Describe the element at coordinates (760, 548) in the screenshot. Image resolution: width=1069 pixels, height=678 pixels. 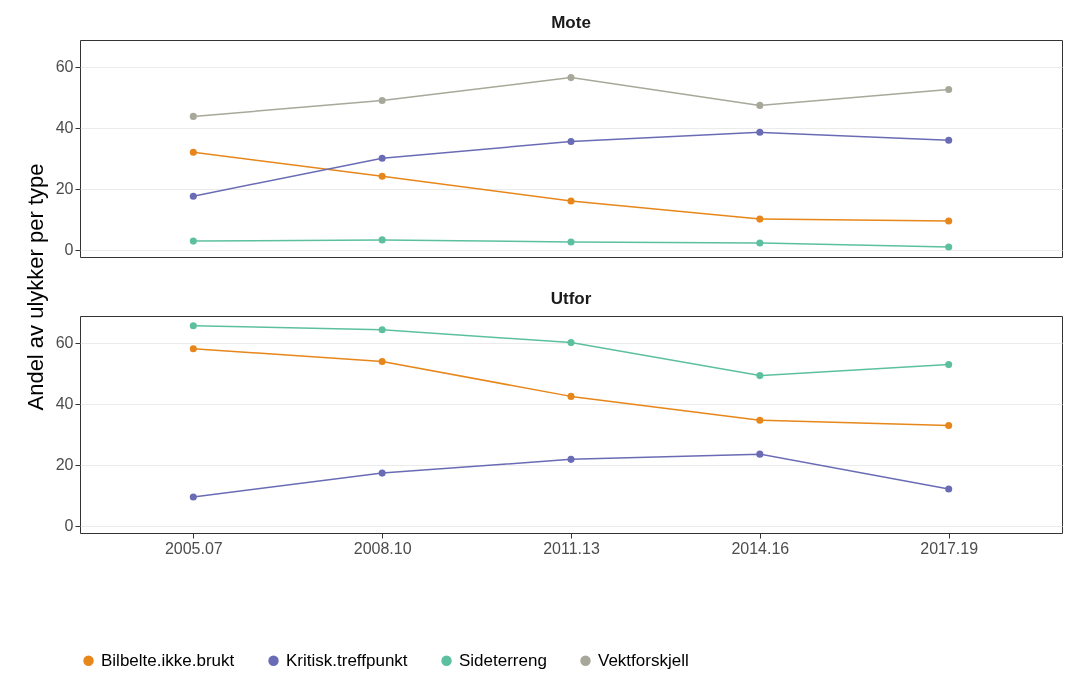
I see `x-tick-label: 2014.16` at that location.